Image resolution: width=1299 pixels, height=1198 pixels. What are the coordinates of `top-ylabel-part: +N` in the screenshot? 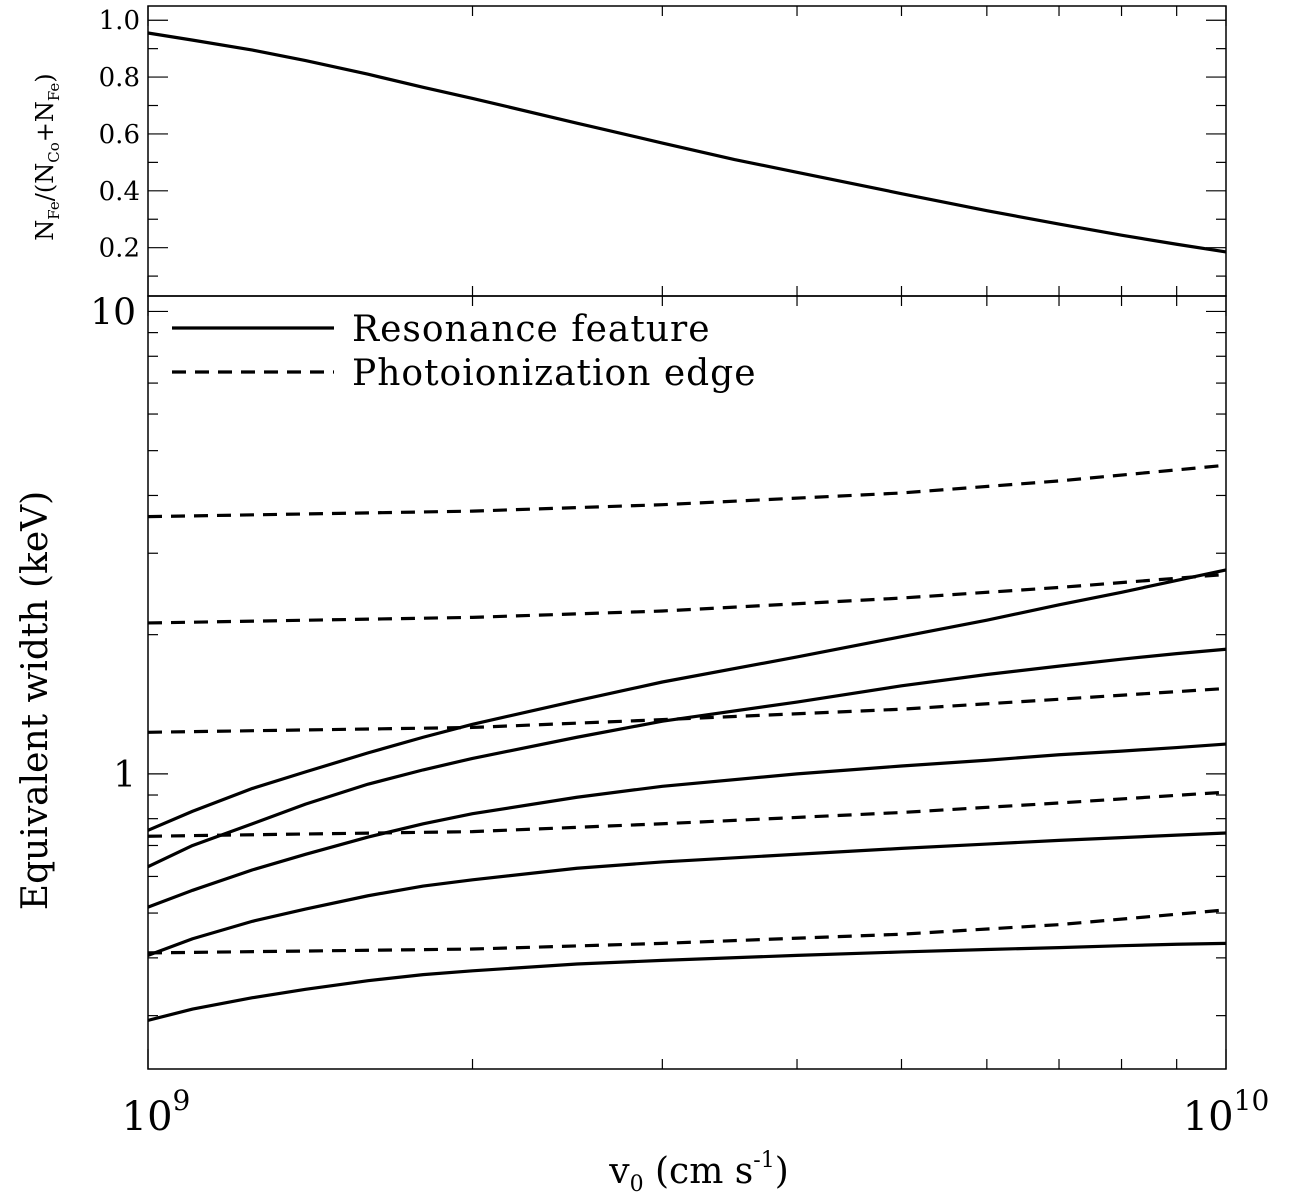 It's located at (45, 121).